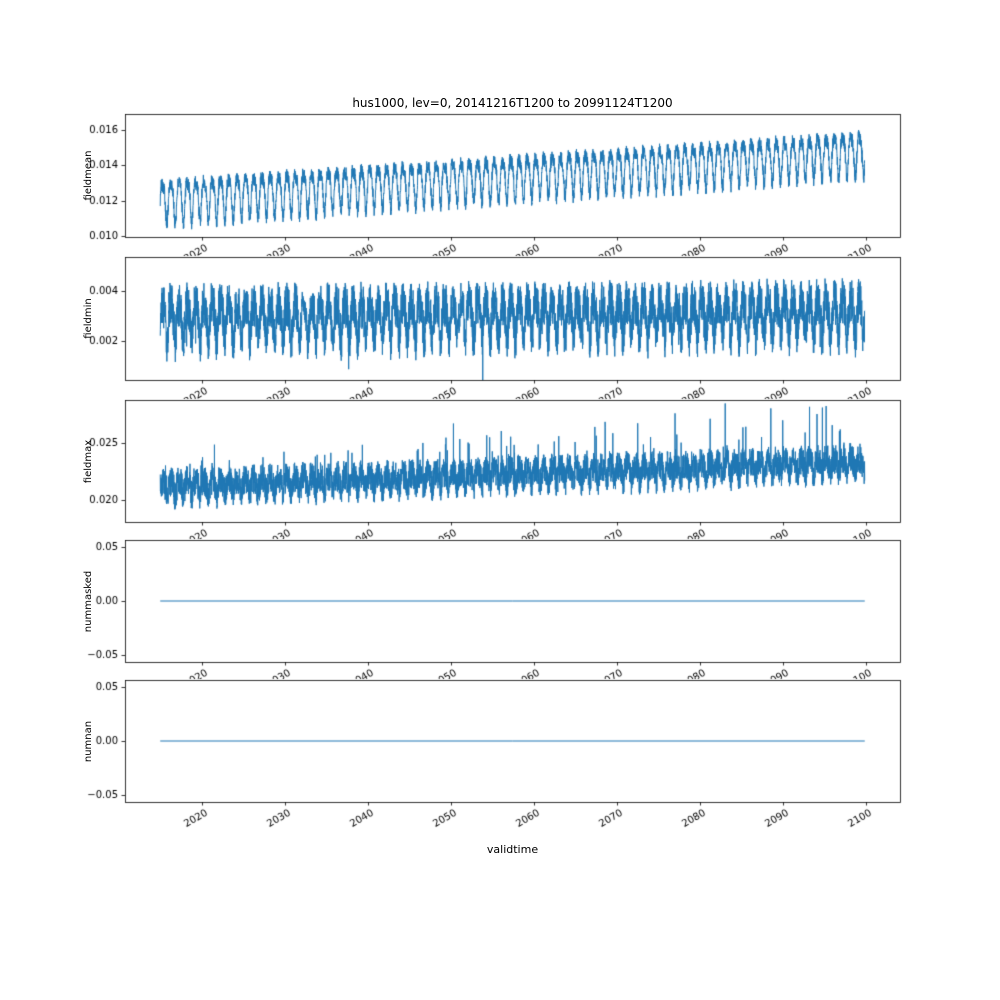  I want to click on ylabel-numnan: numnan, so click(88, 741).